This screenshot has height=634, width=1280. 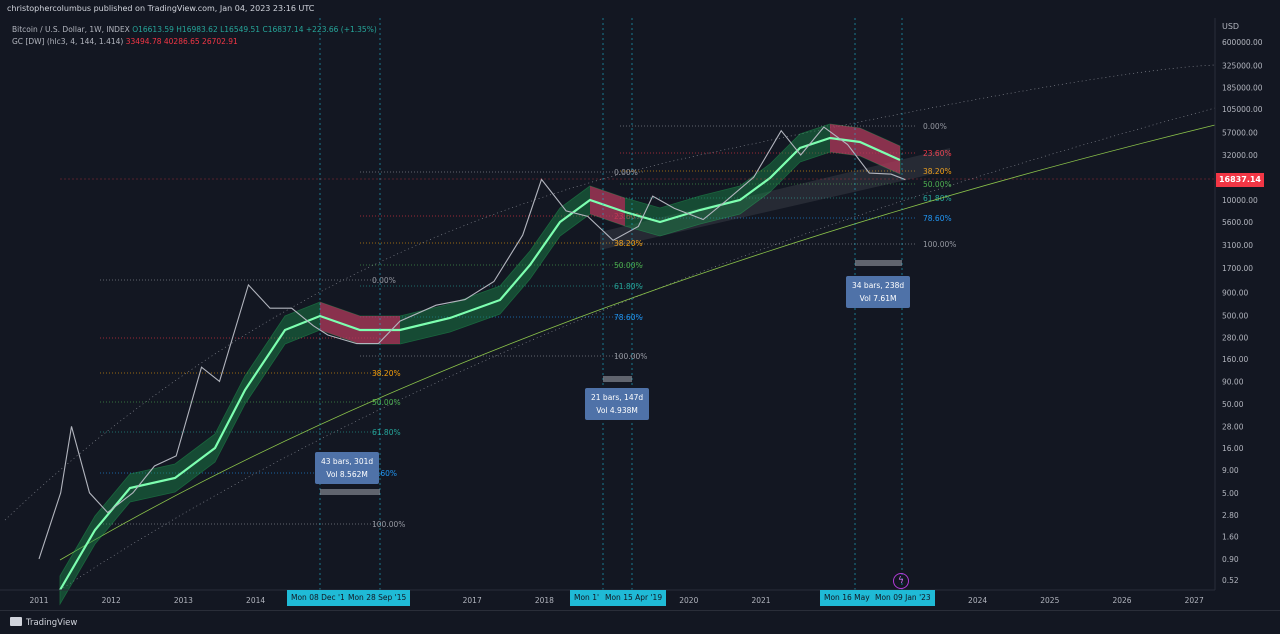 I want to click on y-tick-label: 57000.00, so click(x=1240, y=133).